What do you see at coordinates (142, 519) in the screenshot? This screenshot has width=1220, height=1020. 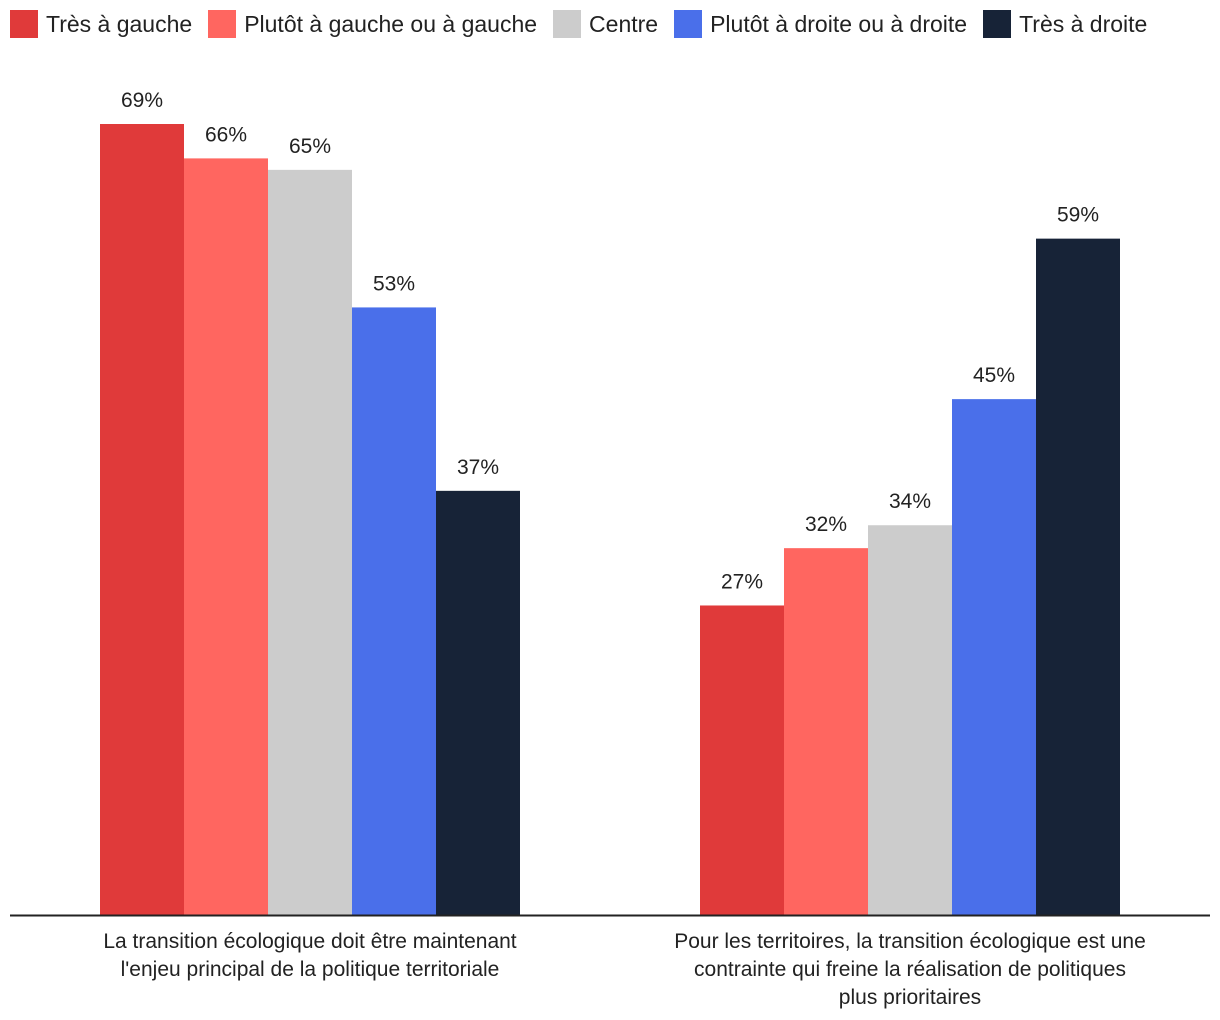 I see `bar-1-tres-a-gauche` at bounding box center [142, 519].